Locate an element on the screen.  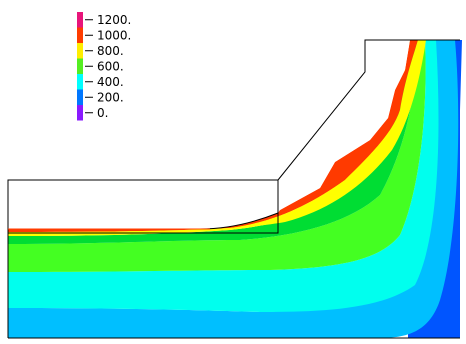
legend: 1200.1000. 800.600. 400.200. 0. is located at coordinates (104, 66).